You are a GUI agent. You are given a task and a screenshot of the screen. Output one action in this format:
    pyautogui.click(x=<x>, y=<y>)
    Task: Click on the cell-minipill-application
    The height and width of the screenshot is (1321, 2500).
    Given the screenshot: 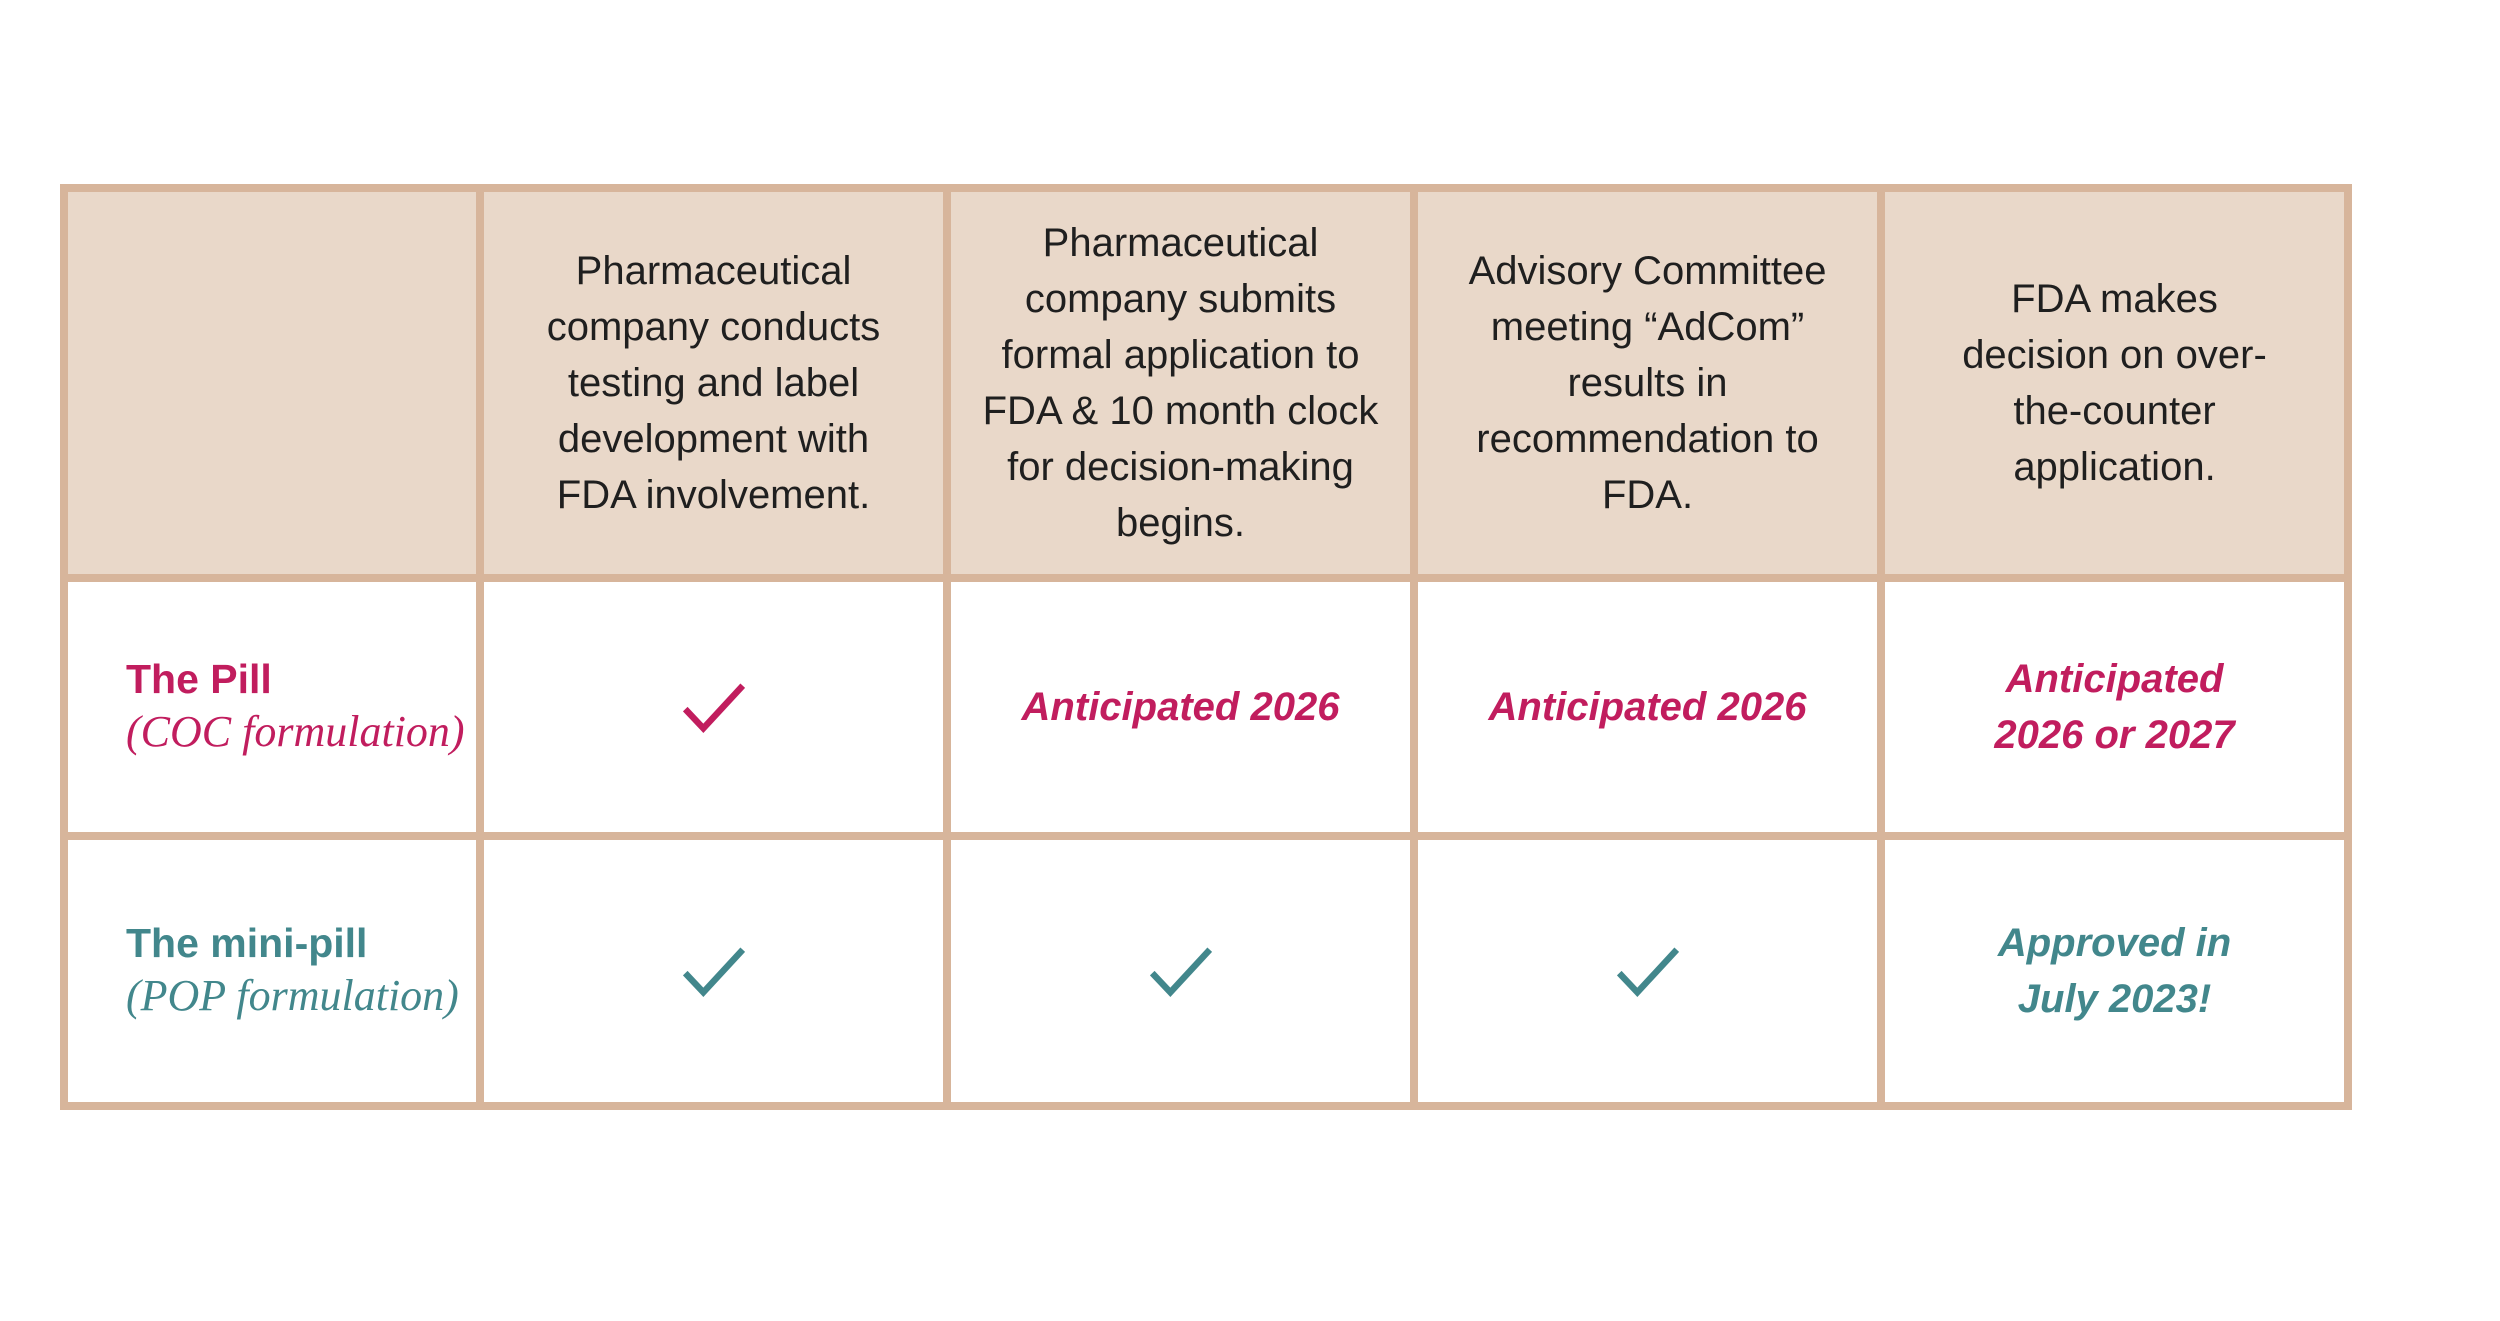 What is the action you would take?
    pyautogui.click(x=1180, y=971)
    